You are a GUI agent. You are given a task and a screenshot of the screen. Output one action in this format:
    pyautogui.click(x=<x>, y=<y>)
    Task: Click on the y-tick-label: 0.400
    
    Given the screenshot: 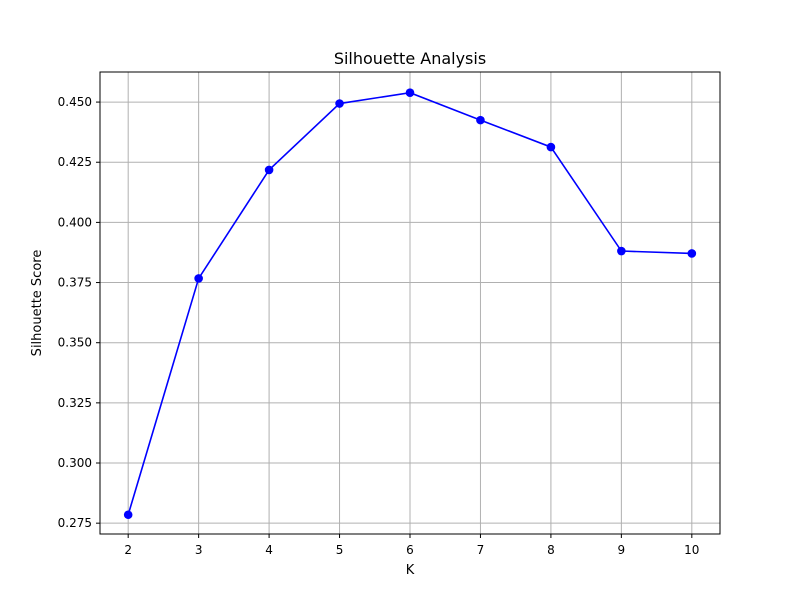 What is the action you would take?
    pyautogui.click(x=75, y=222)
    